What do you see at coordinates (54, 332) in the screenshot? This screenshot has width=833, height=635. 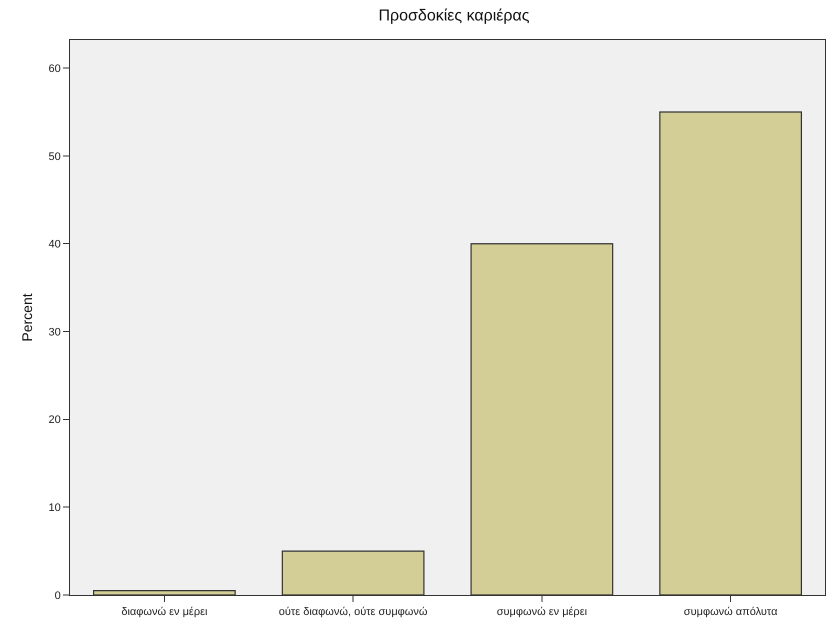 I see `y-tick-label: 30` at bounding box center [54, 332].